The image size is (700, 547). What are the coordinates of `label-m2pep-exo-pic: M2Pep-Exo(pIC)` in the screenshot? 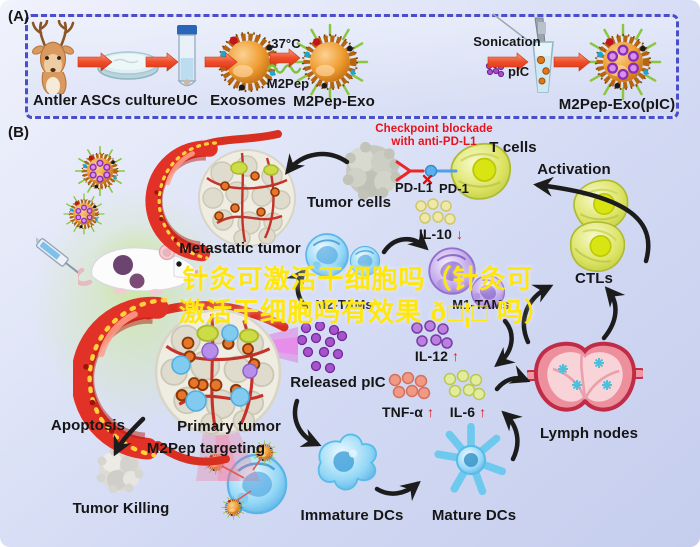 It's located at (617, 104).